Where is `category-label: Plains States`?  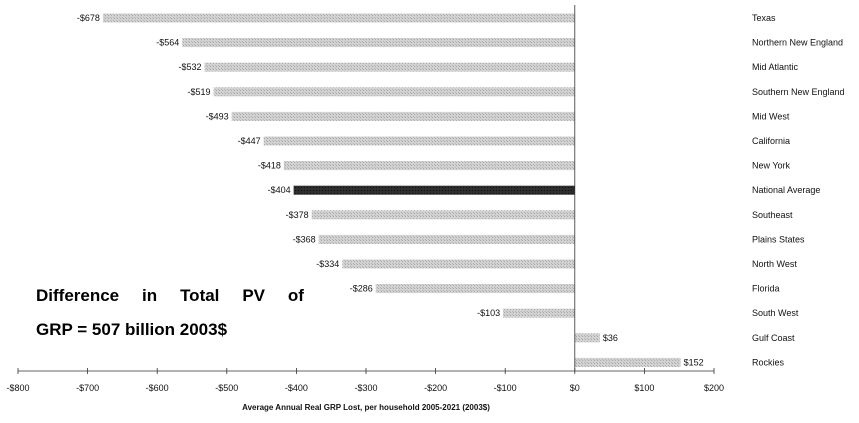 category-label: Plains States is located at coordinates (778, 239).